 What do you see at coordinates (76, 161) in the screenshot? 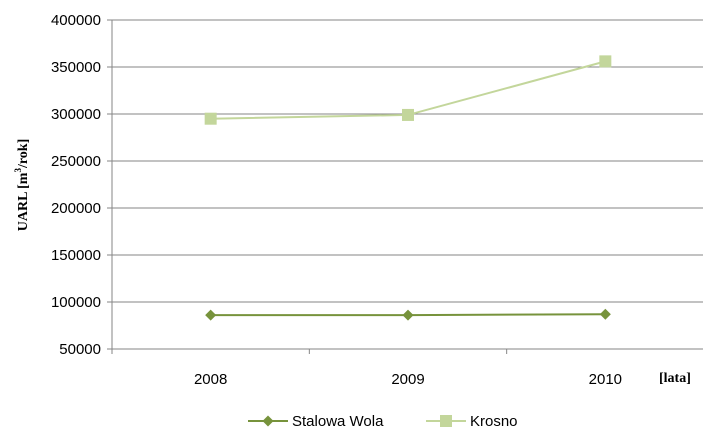
I see `y-tick-label: 250000` at bounding box center [76, 161].